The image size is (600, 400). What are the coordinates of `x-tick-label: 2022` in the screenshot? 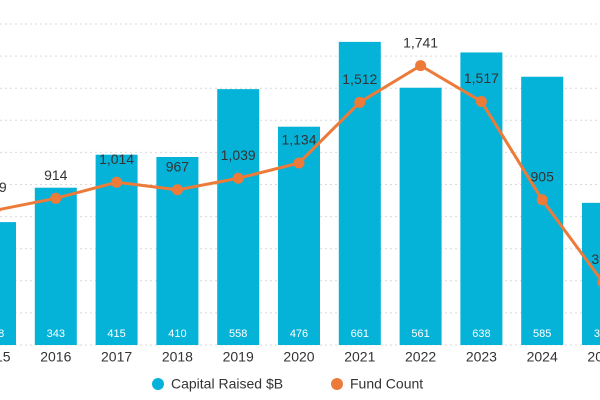 It's located at (420, 357).